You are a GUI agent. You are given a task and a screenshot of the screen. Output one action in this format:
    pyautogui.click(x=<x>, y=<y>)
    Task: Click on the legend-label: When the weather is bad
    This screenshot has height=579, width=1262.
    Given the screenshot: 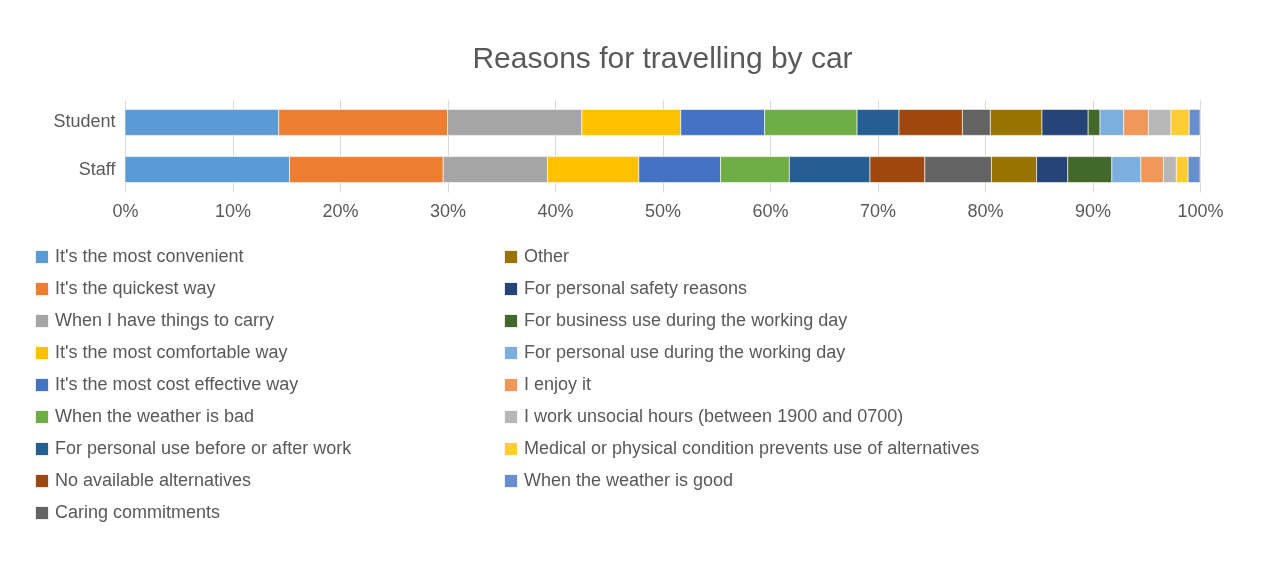 What is the action you would take?
    pyautogui.click(x=155, y=416)
    